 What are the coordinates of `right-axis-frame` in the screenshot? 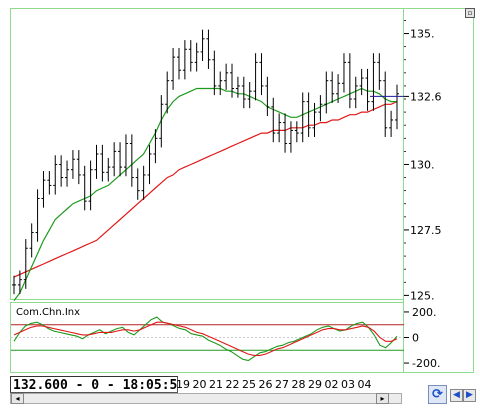 It's located at (438, 190).